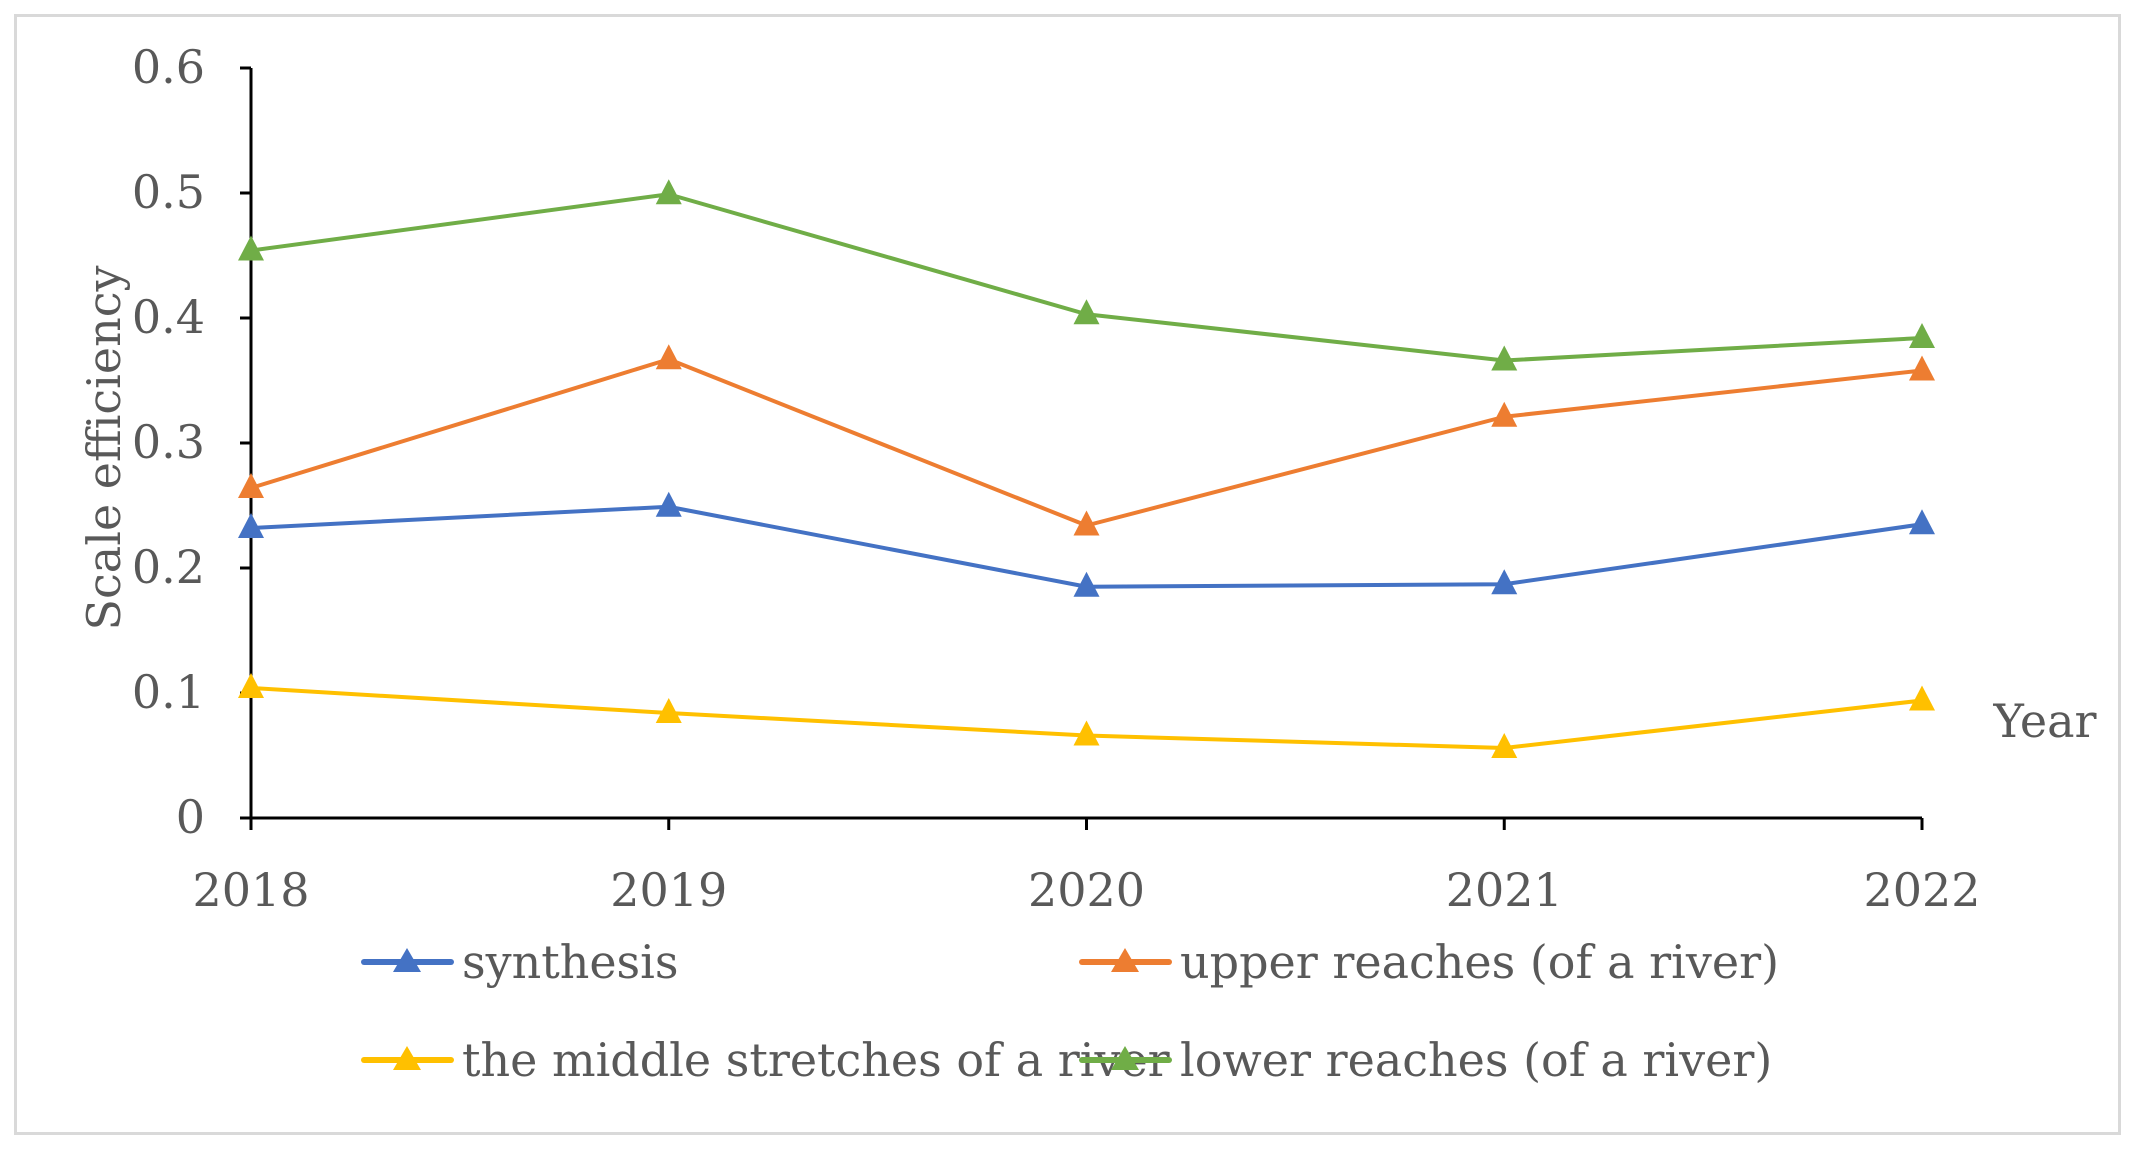 The width and height of the screenshot is (2137, 1155). Describe the element at coordinates (1125, 1058) in the screenshot. I see `legend-marker-lower-reaches` at that location.